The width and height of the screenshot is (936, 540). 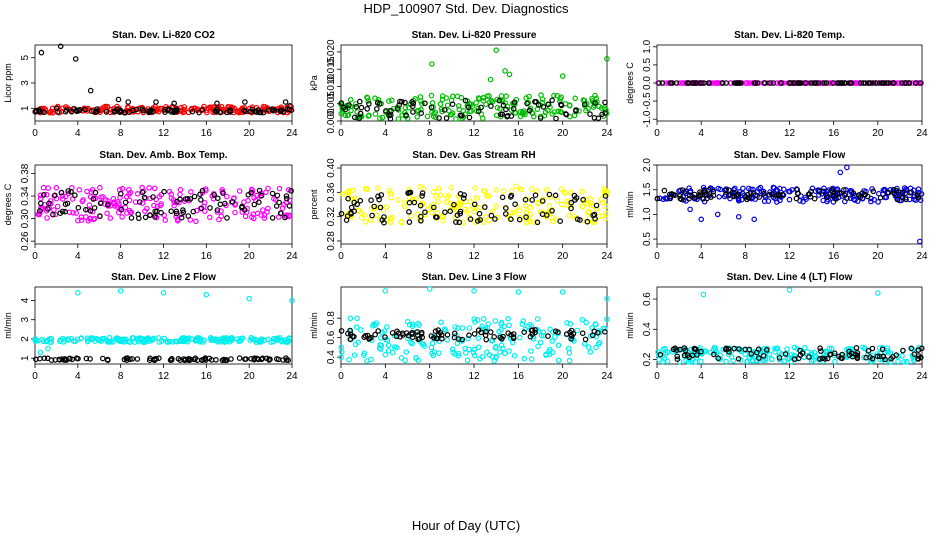 What do you see at coordinates (746, 256) in the screenshot?
I see `x-tick-label: 8` at bounding box center [746, 256].